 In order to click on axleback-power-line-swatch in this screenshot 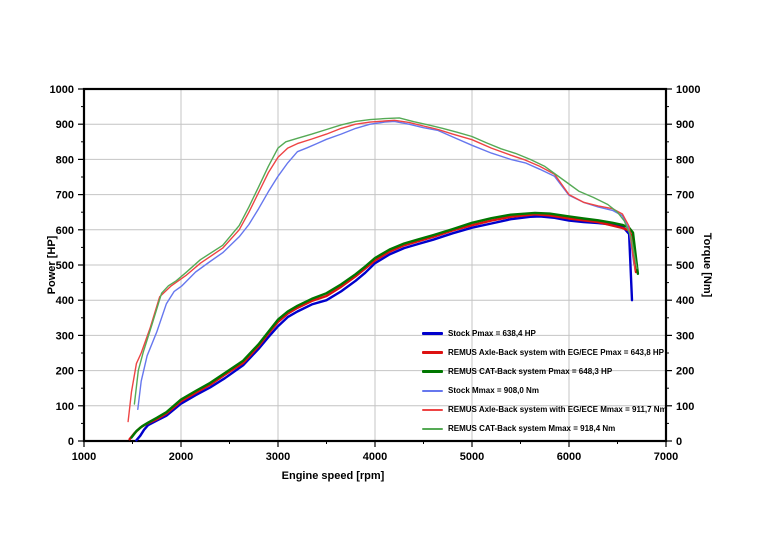, I will do `click(432, 352)`.